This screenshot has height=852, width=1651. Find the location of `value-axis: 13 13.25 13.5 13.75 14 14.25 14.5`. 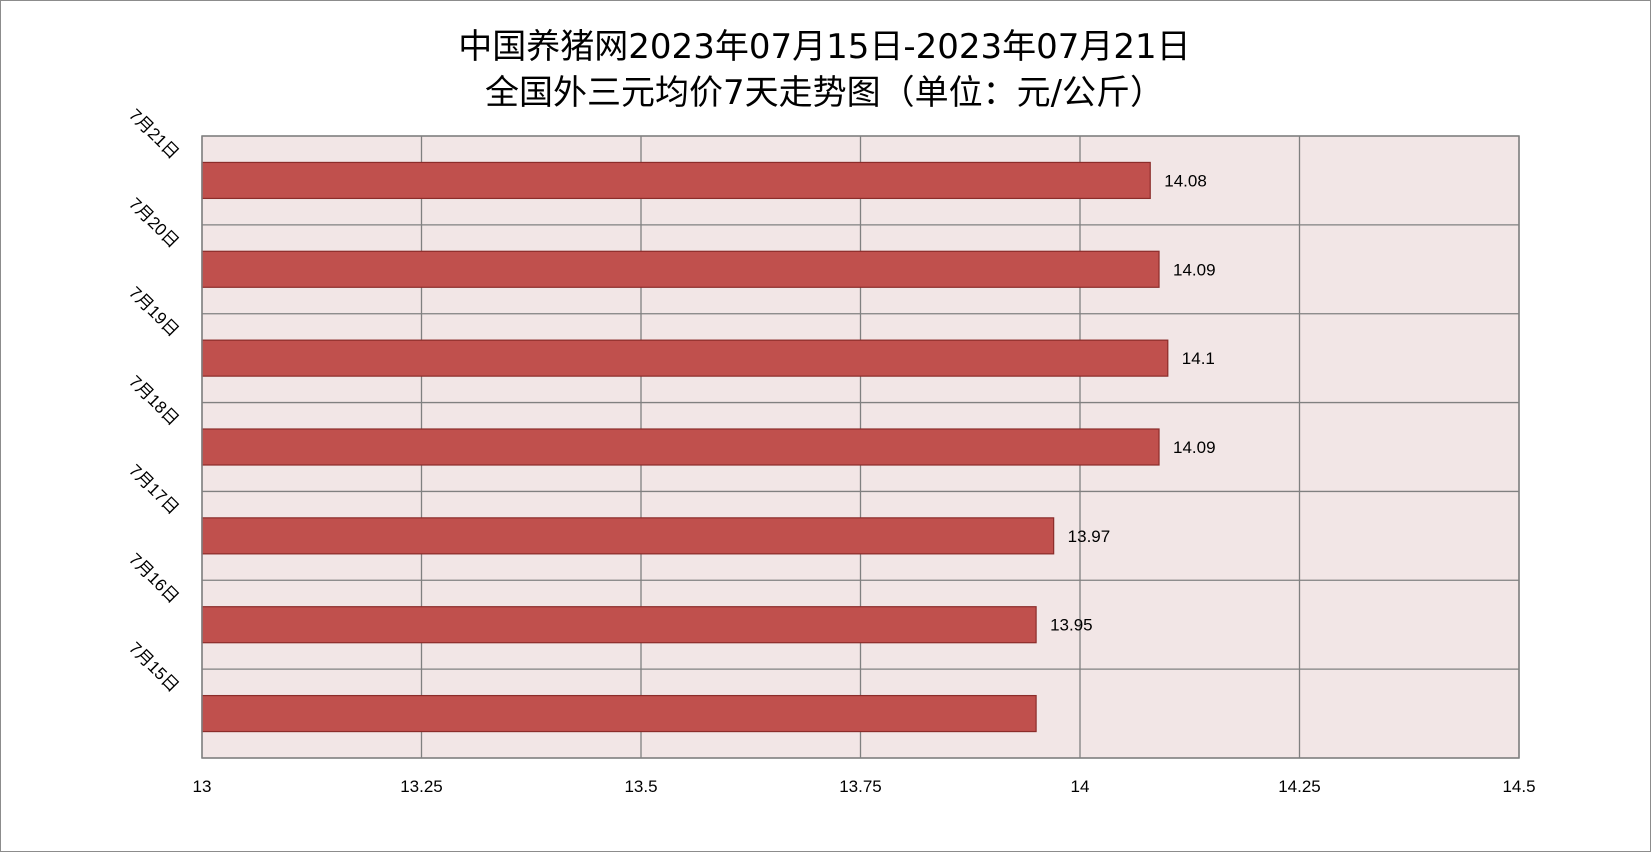

value-axis: 13 13.25 13.5 13.75 14 14.25 14.5 is located at coordinates (864, 786).